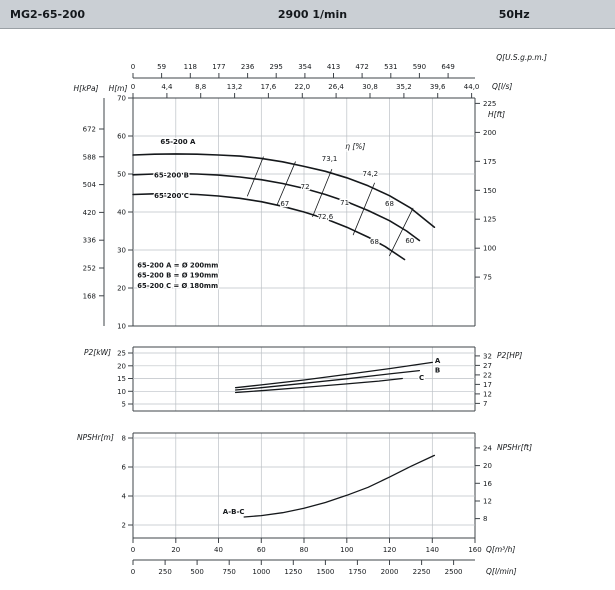 This screenshot has height=590, width=615. What do you see at coordinates (487, 484) in the screenshot?
I see `tick-label: 16` at bounding box center [487, 484].